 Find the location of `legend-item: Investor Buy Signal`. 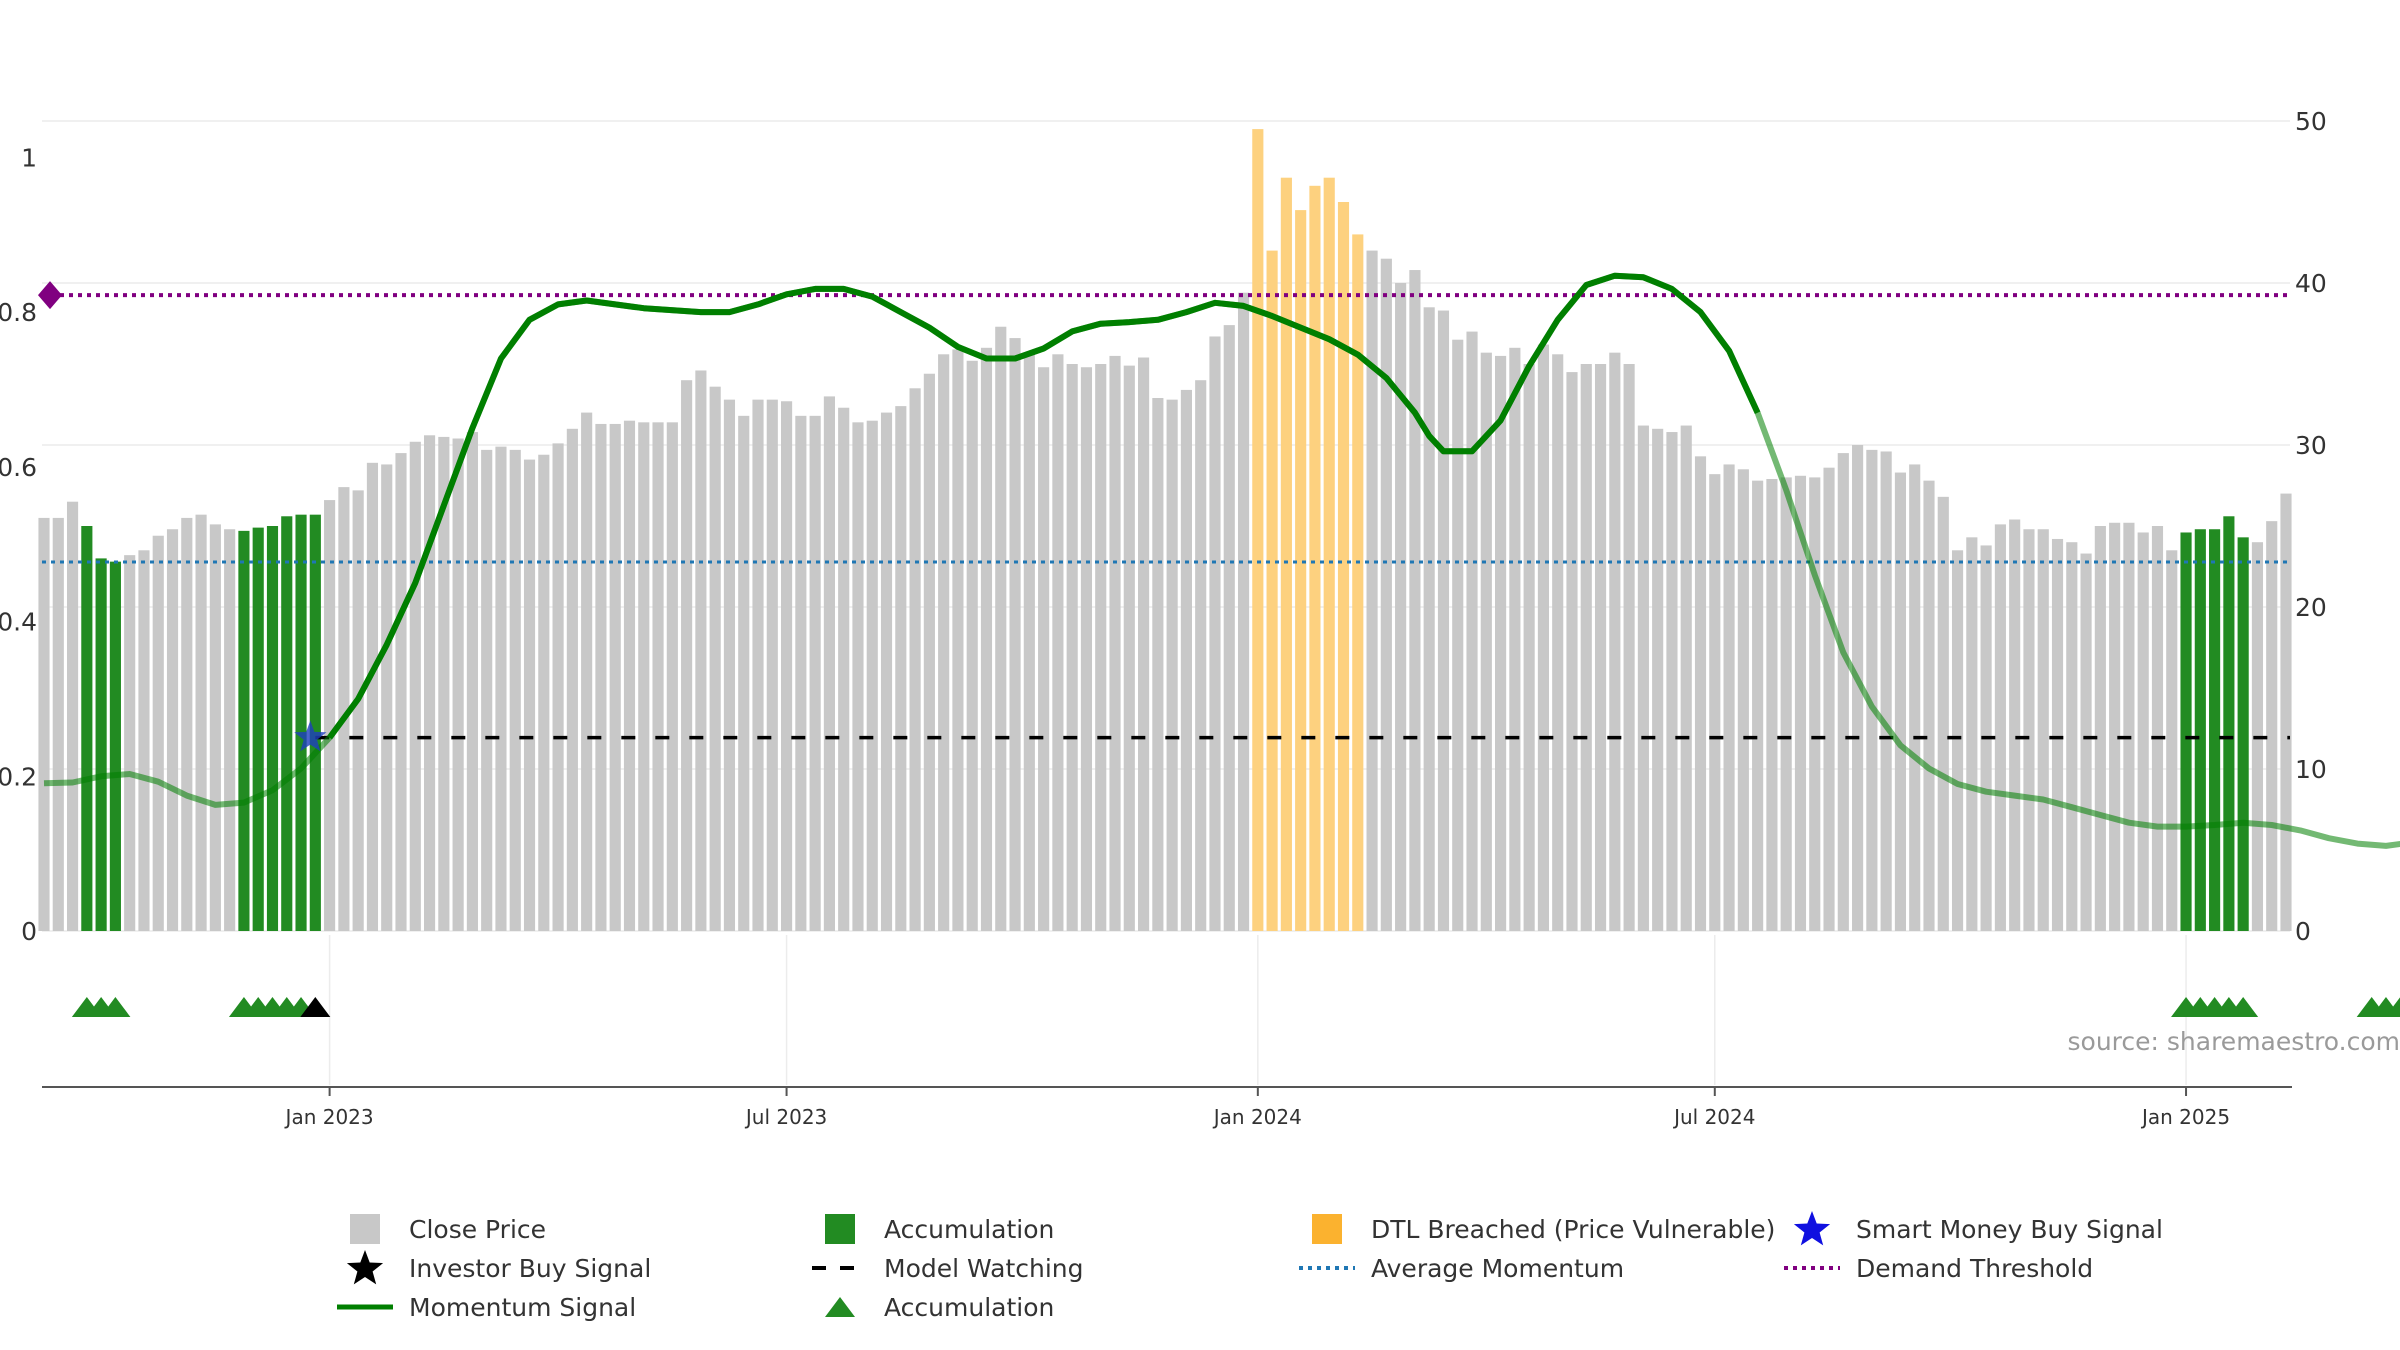

legend-item: Investor Buy Signal is located at coordinates (493, 1268).